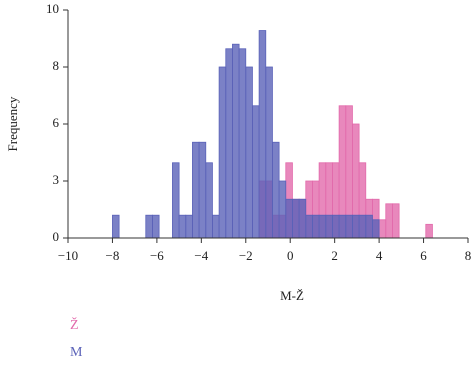 This screenshot has height=370, width=474. What do you see at coordinates (292, 295) in the screenshot?
I see `x-axis-label: M-Ž` at bounding box center [292, 295].